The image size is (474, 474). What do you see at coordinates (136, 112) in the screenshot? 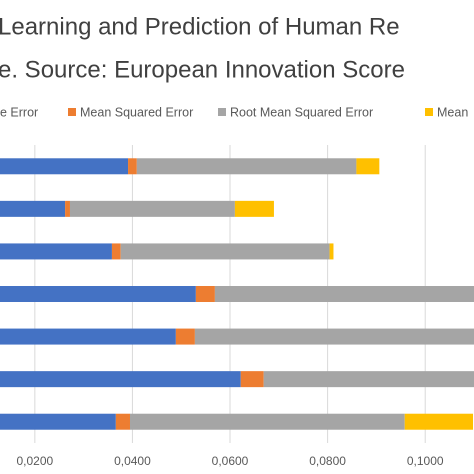
I see `legend-label: Mean Squared Error` at bounding box center [136, 112].